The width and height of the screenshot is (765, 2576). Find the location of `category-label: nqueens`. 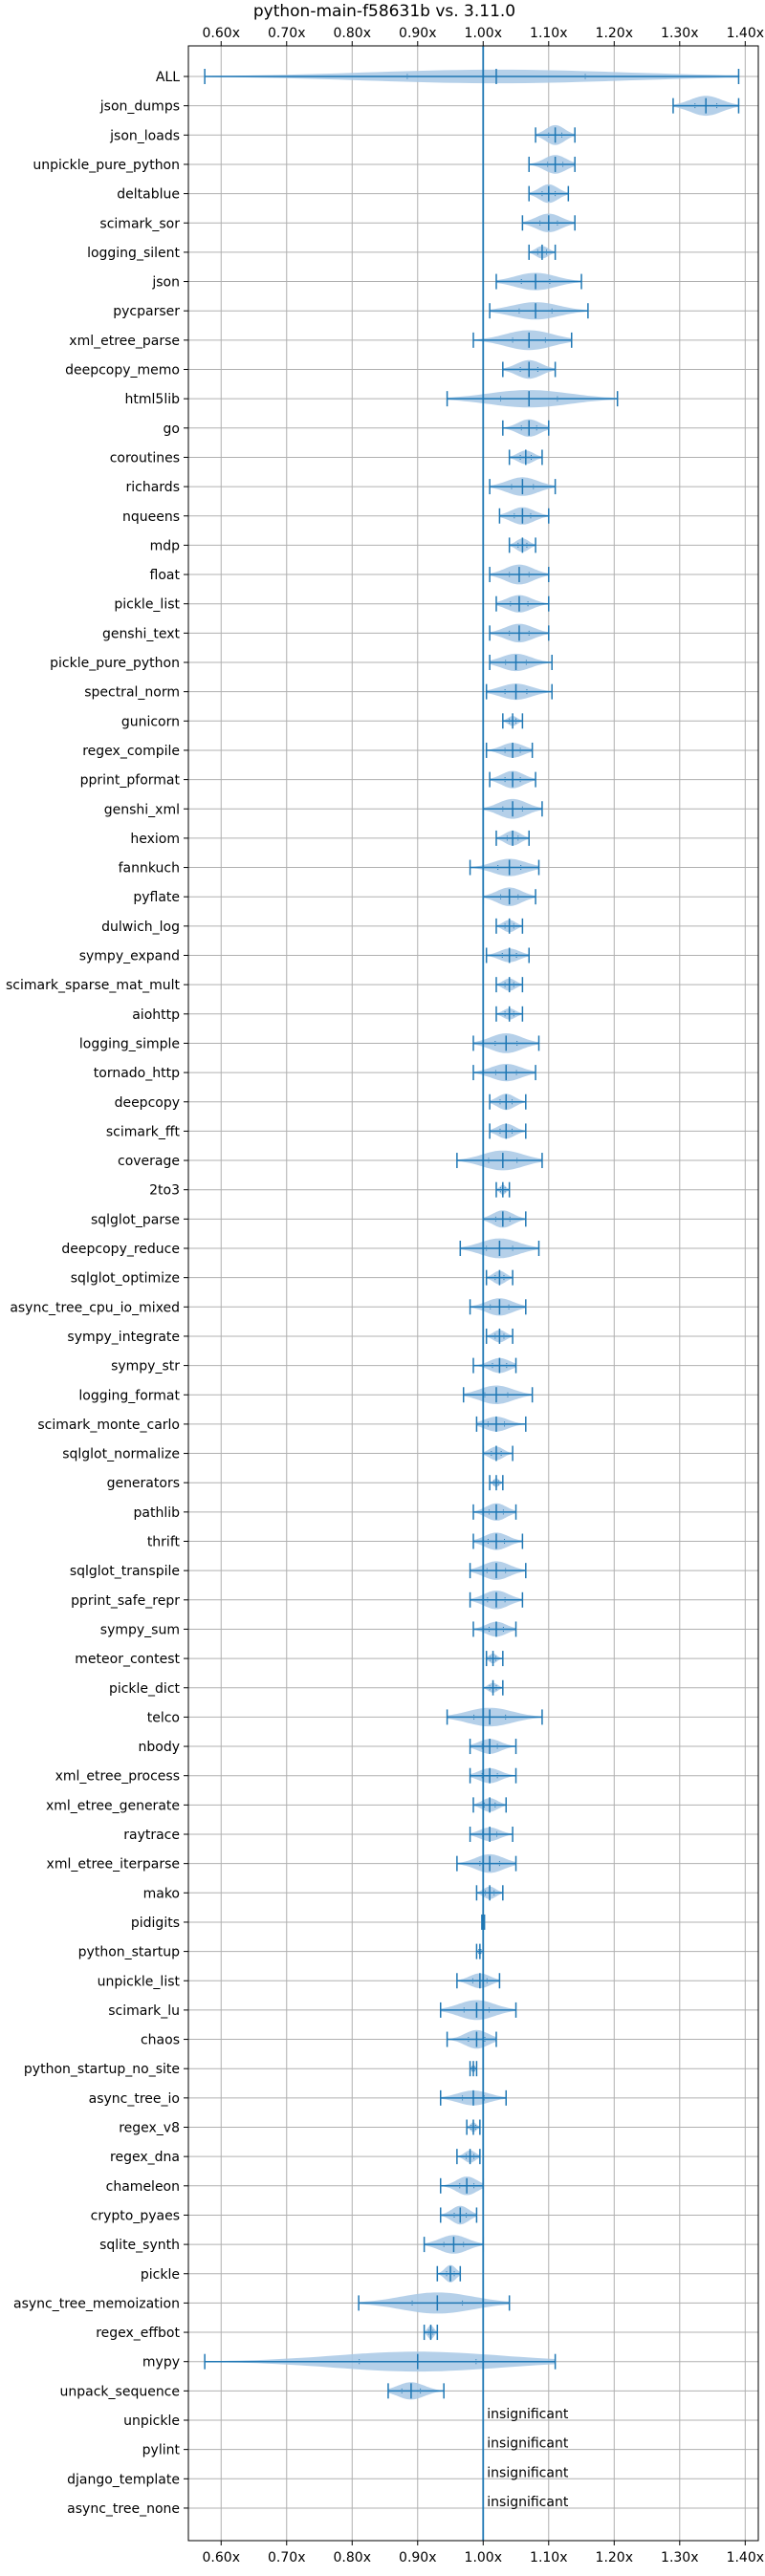

category-label: nqueens is located at coordinates (151, 517).